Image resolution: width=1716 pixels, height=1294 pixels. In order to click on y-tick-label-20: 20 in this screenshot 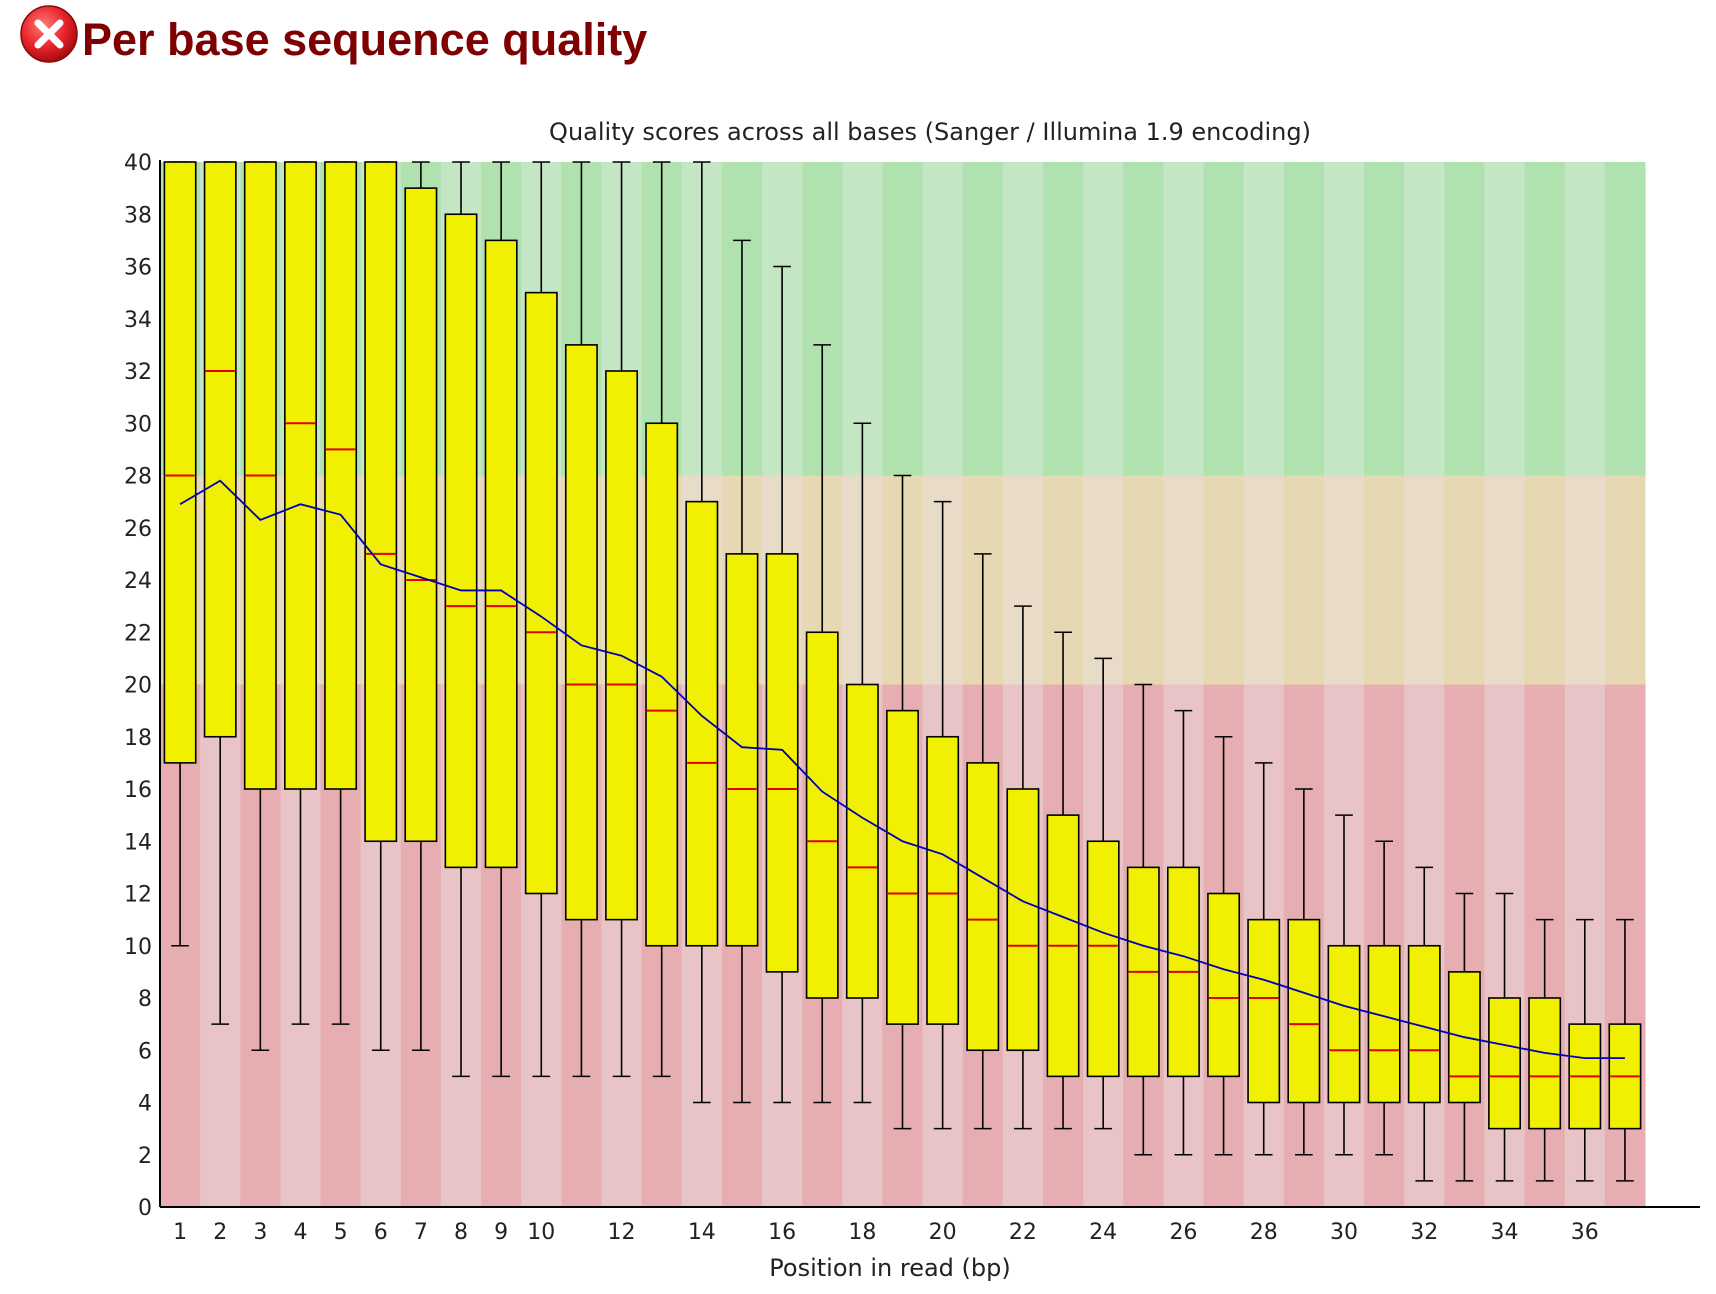, I will do `click(138, 686)`.